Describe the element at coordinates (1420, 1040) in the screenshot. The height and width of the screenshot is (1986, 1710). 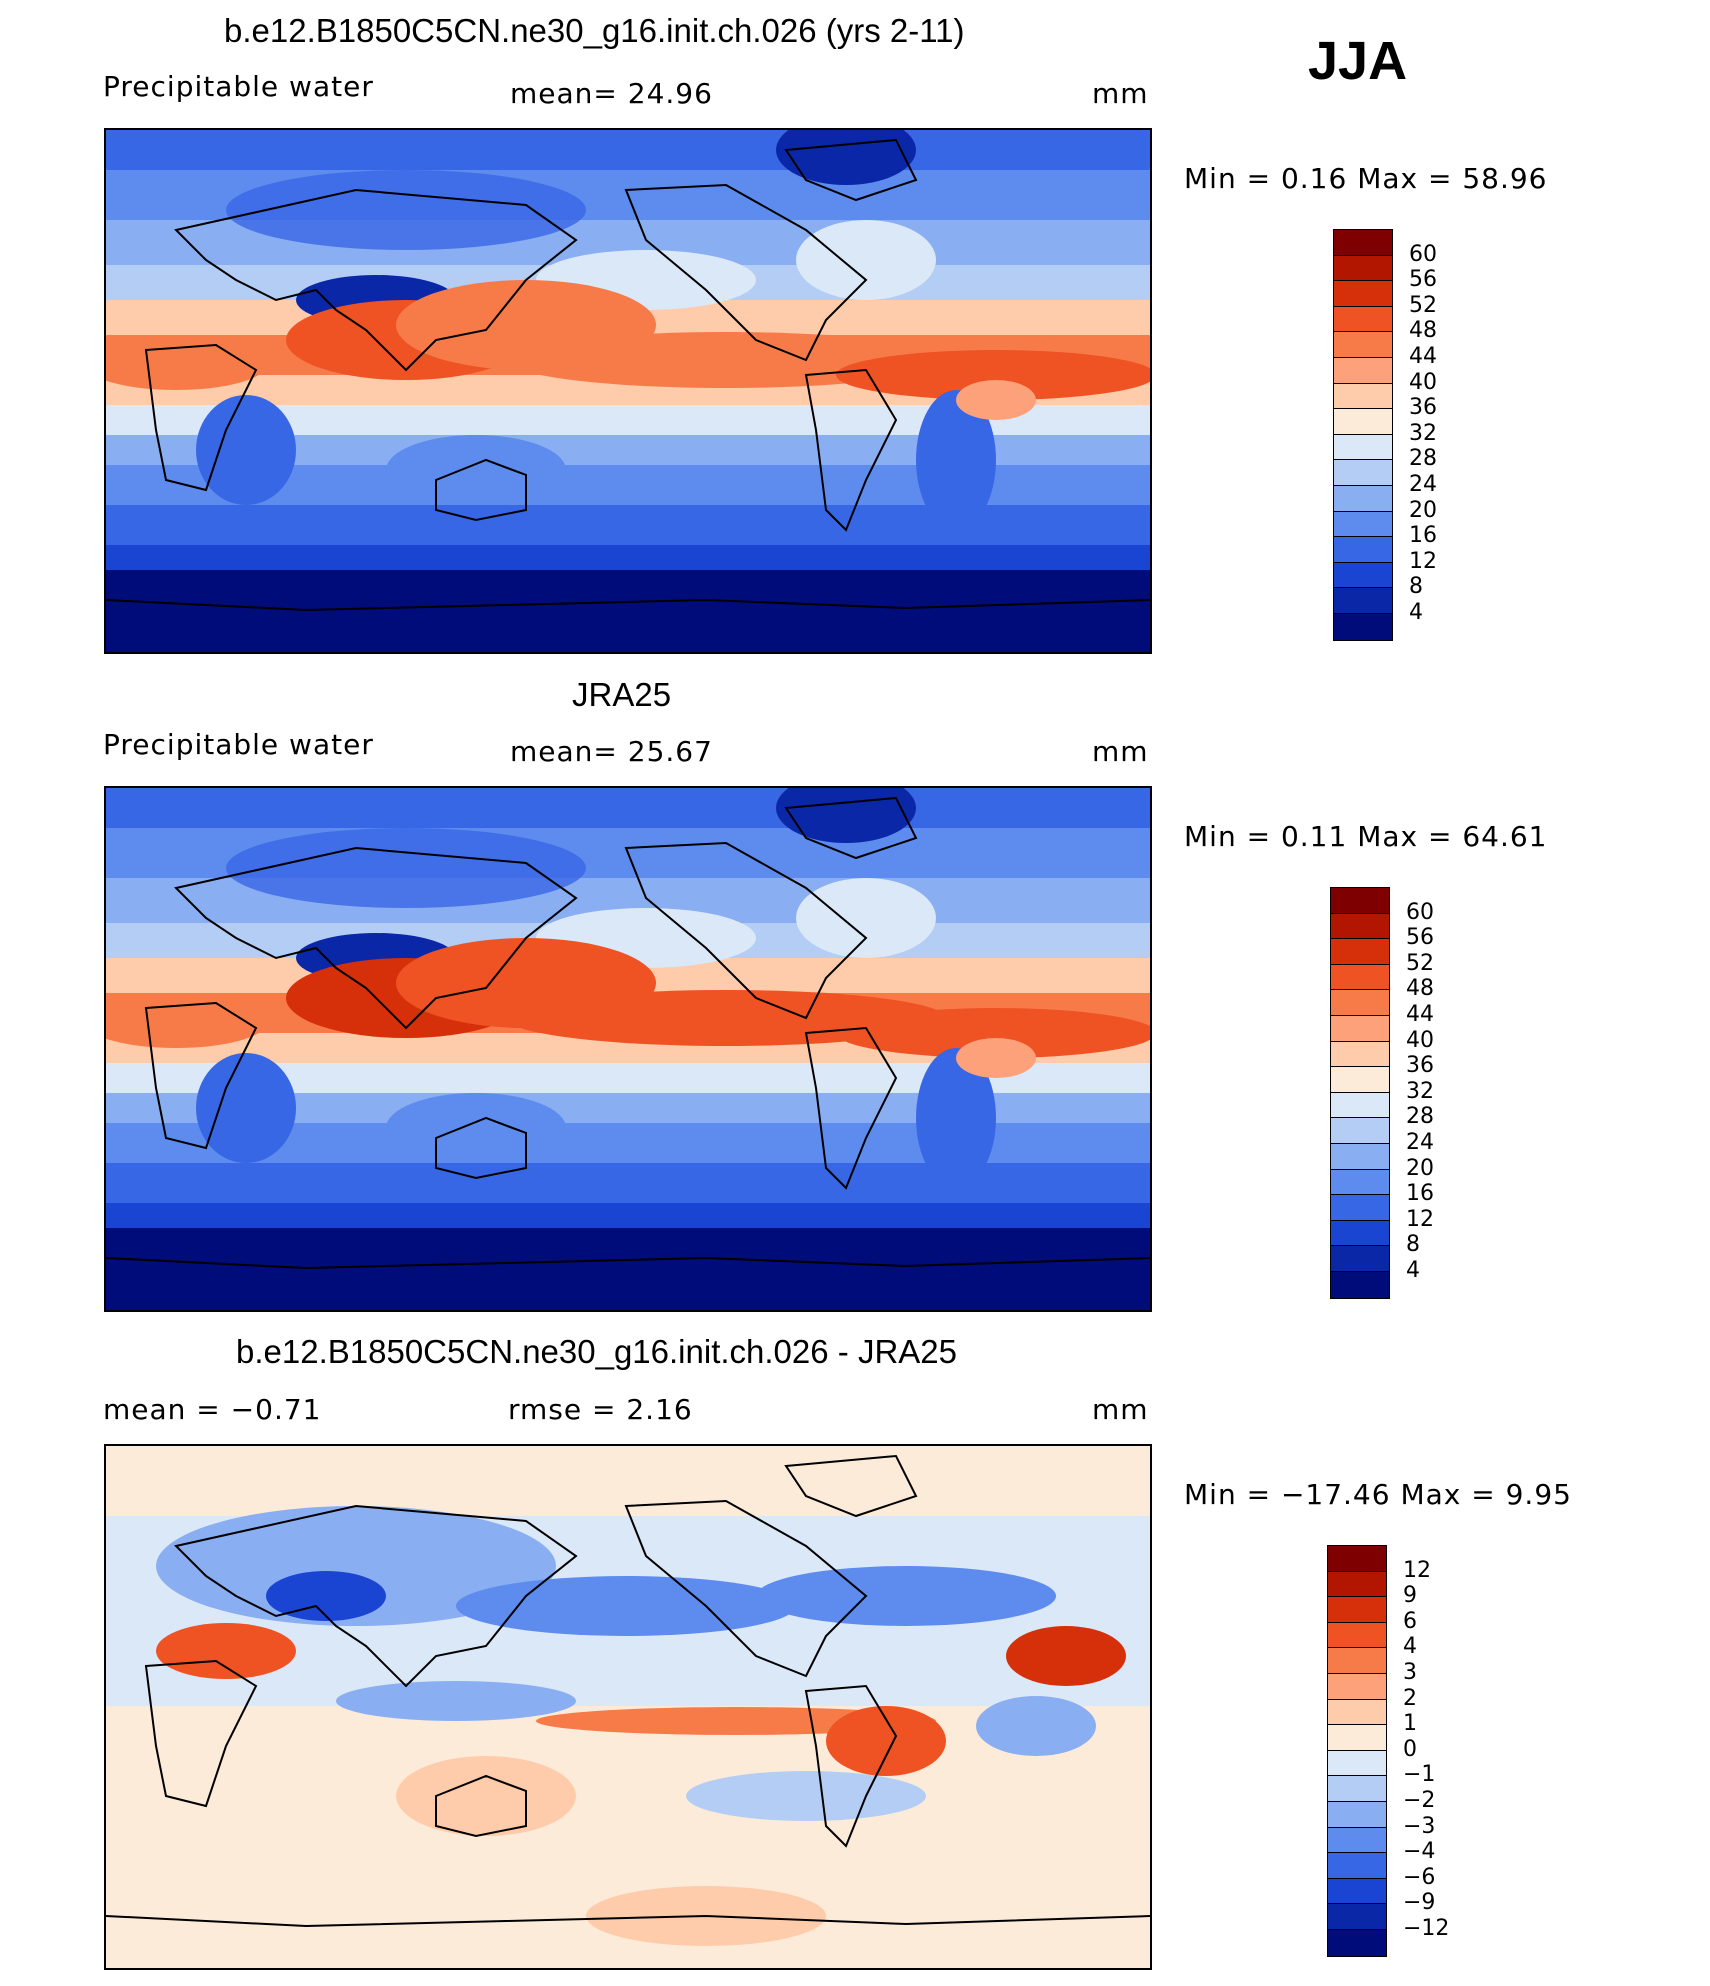
I see `colorbar-tick-label: 40` at that location.